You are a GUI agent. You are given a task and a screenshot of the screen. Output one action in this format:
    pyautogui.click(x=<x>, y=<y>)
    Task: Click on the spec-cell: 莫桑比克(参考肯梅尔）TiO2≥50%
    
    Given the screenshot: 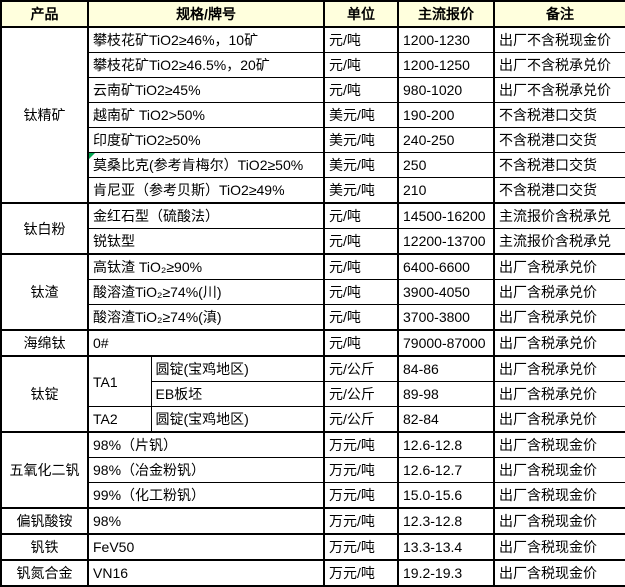 What is the action you would take?
    pyautogui.click(x=205, y=165)
    